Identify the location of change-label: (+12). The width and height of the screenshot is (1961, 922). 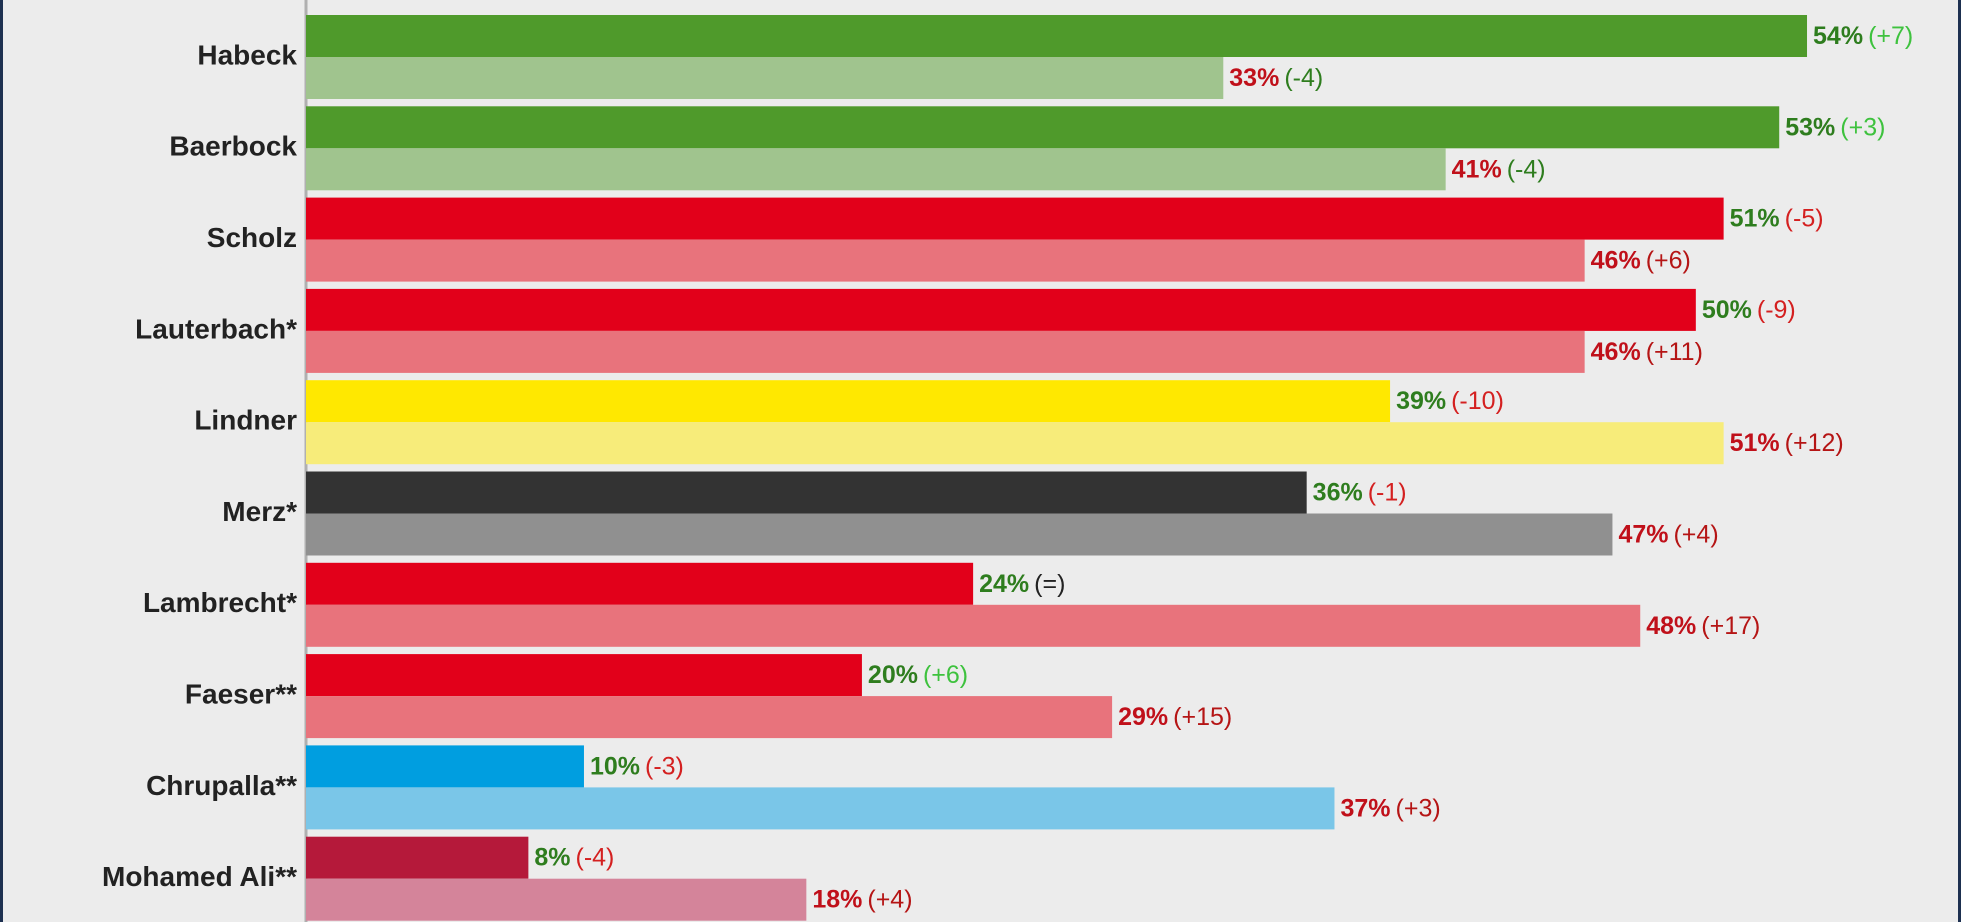
(1814, 443).